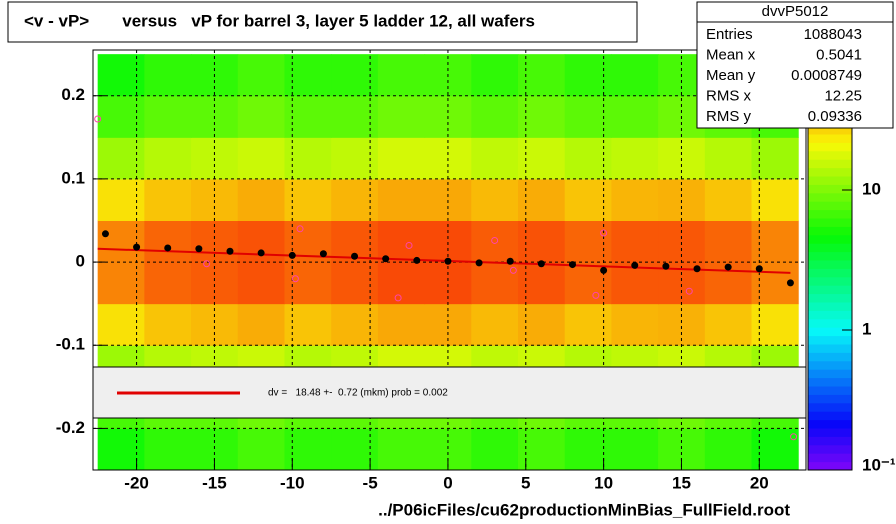 Image resolution: width=896 pixels, height=524 pixels. I want to click on x-tick-label: 0, so click(447, 482).